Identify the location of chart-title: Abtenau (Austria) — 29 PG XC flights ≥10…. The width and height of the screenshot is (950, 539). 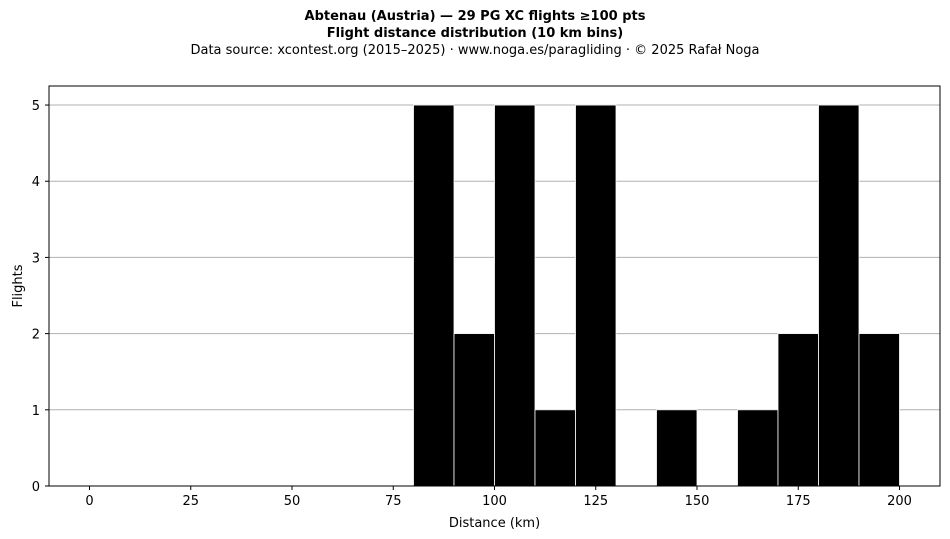
(475, 16).